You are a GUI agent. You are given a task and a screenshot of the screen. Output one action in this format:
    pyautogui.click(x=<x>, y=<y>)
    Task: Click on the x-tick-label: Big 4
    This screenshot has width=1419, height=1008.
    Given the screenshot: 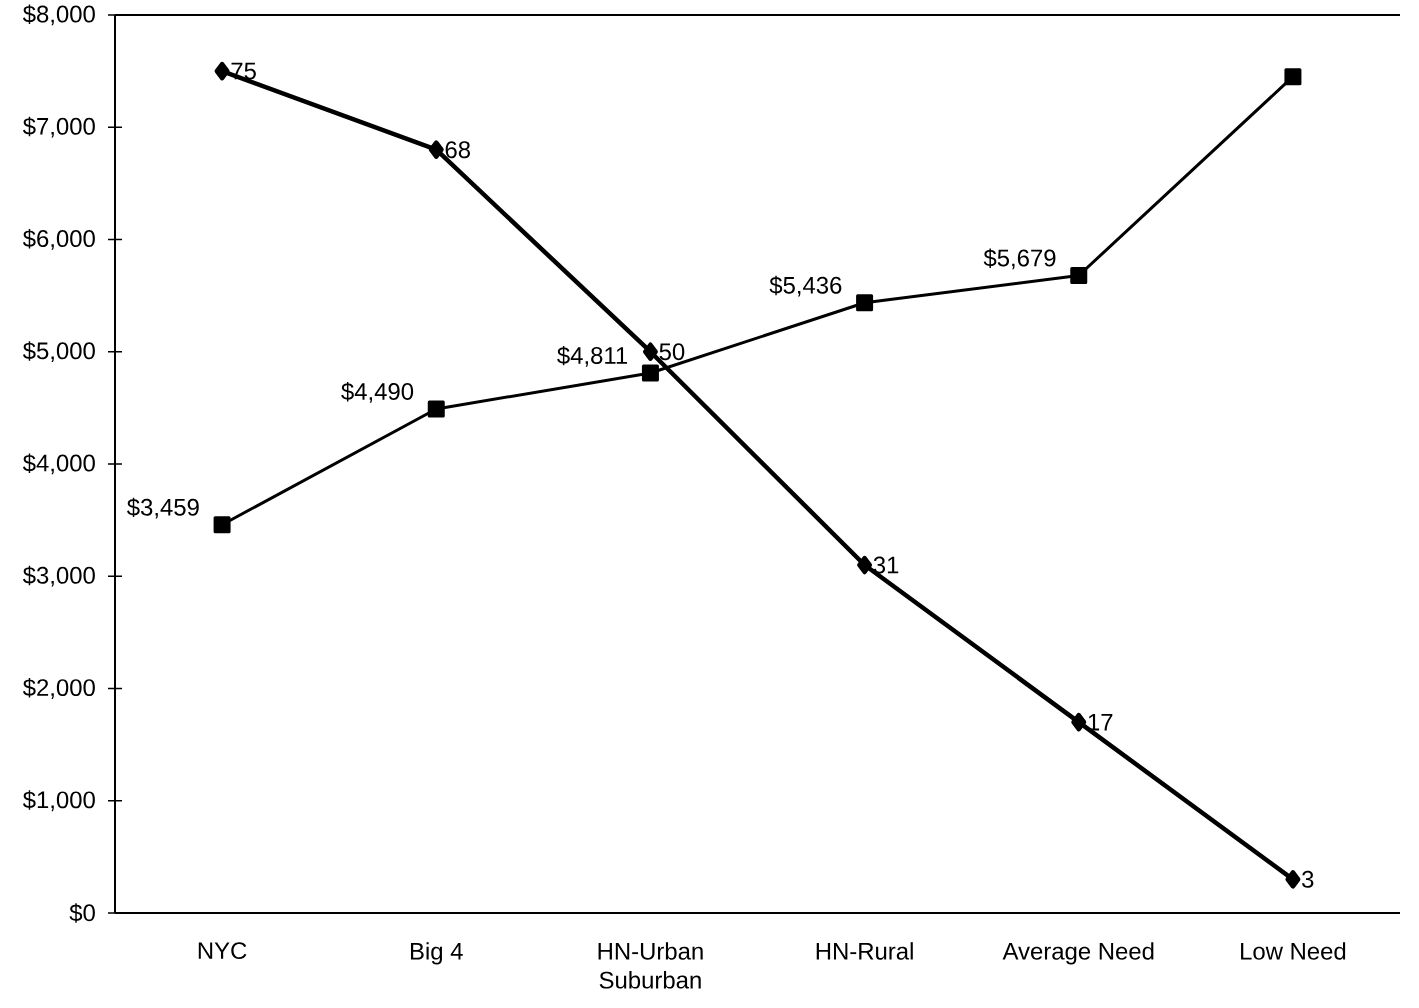 What is the action you would take?
    pyautogui.click(x=436, y=953)
    